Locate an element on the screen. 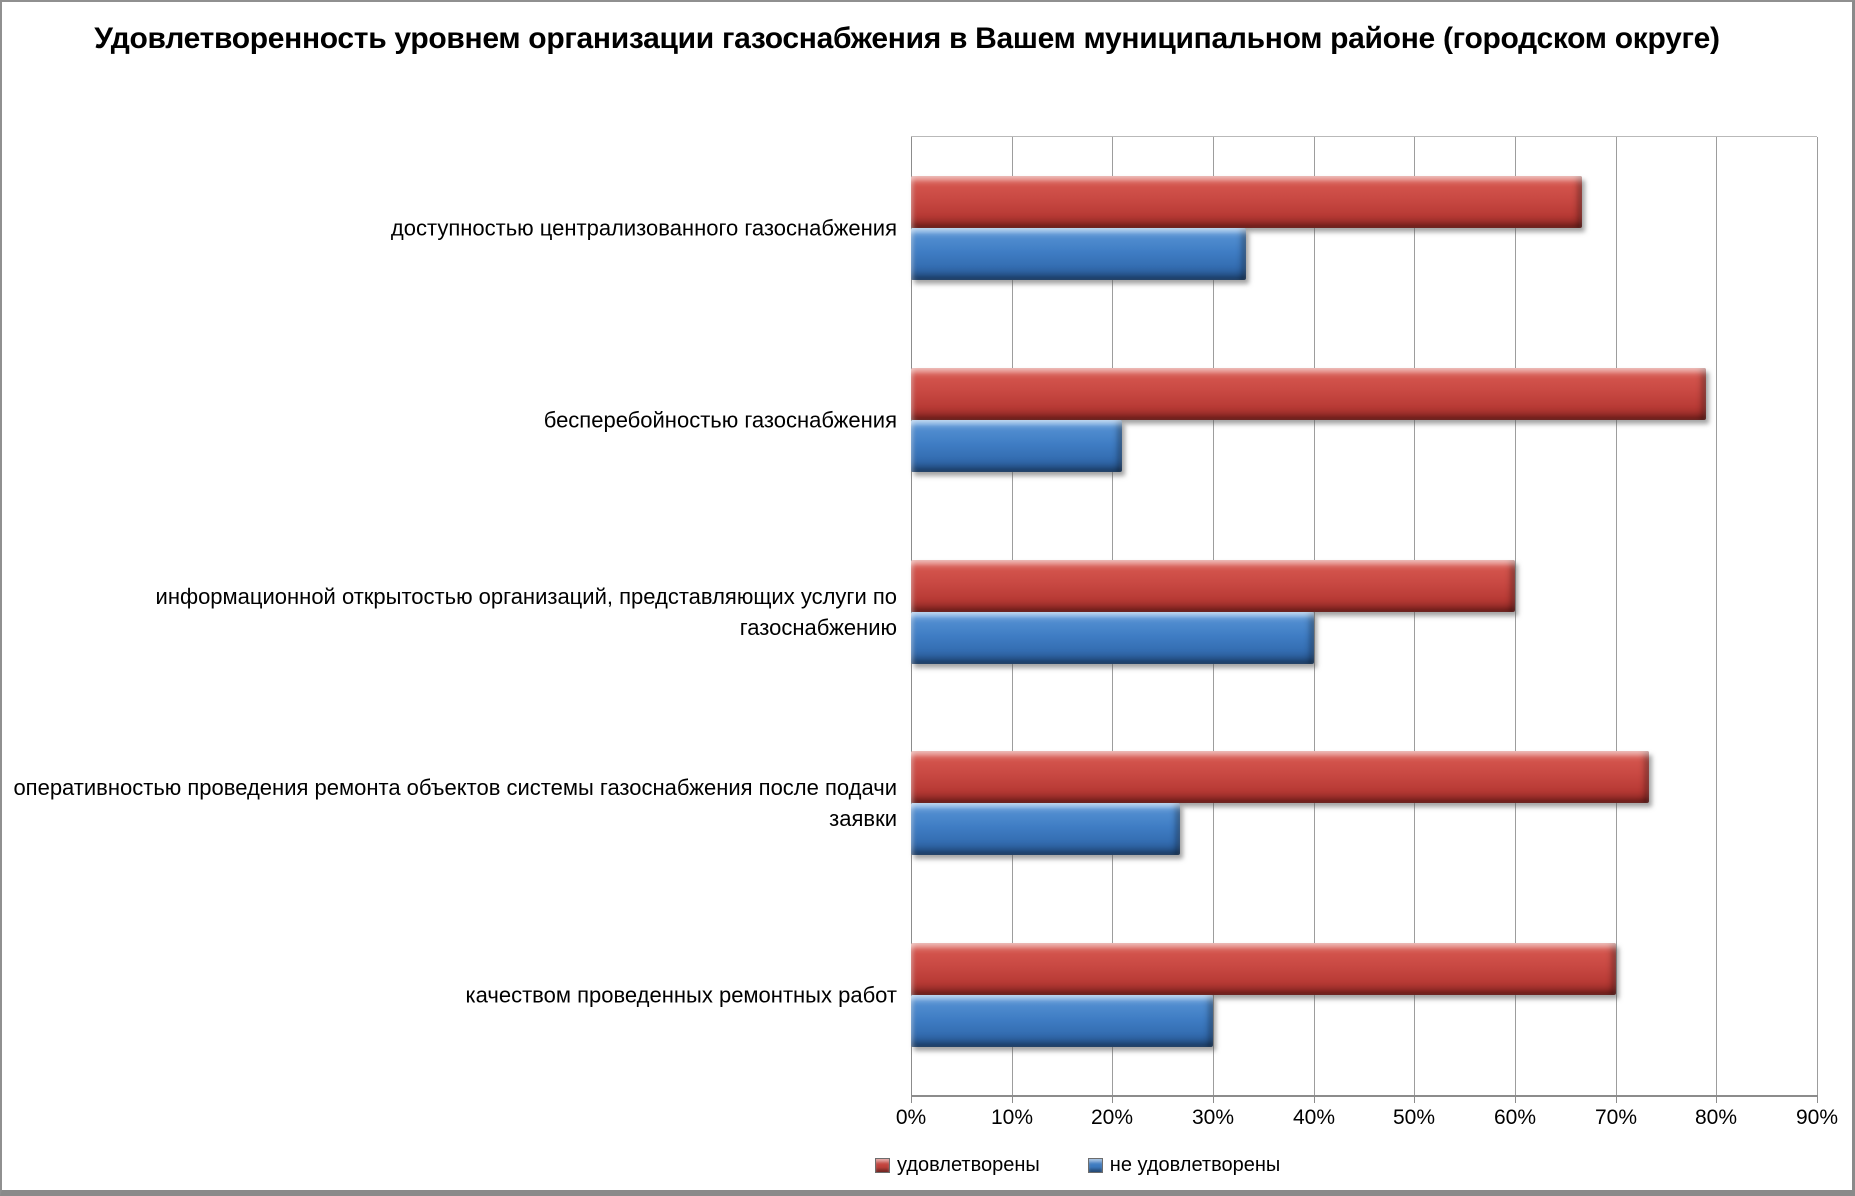  x-tick-label: 20% is located at coordinates (1112, 1117).